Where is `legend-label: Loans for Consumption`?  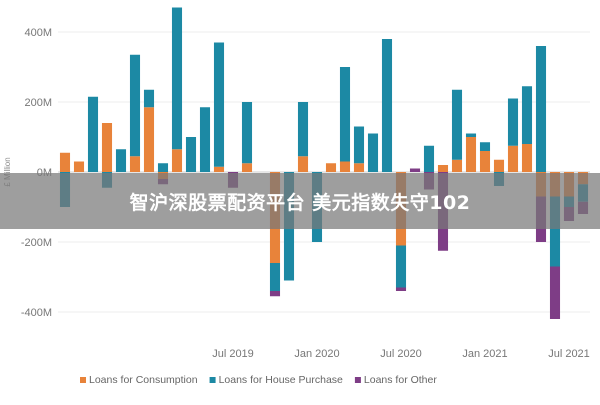
legend-label: Loans for Consumption is located at coordinates (143, 380).